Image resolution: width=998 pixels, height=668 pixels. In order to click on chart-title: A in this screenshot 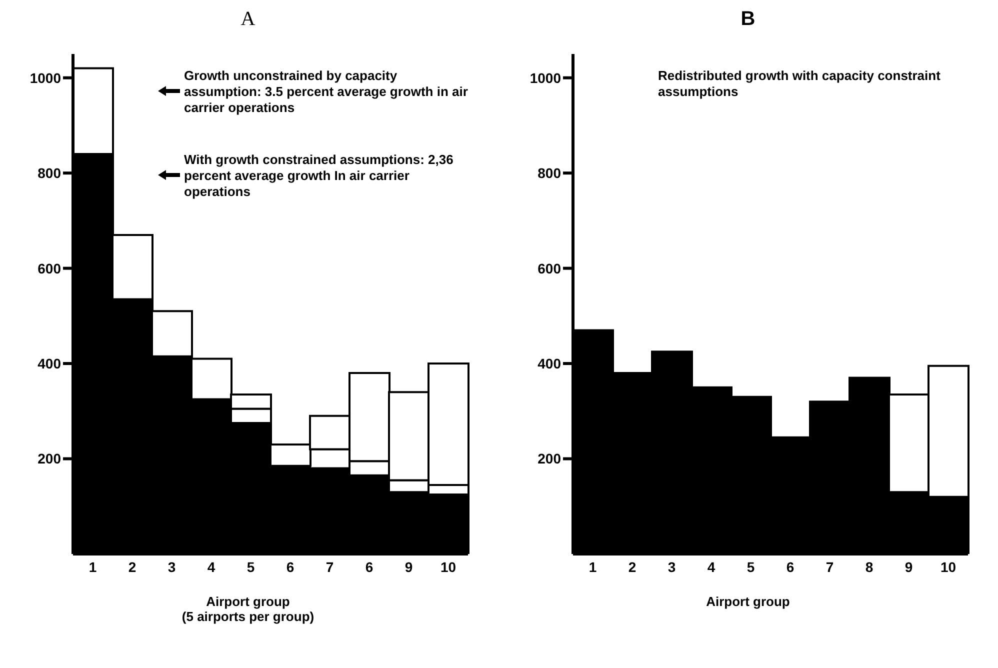, I will do `click(248, 20)`.